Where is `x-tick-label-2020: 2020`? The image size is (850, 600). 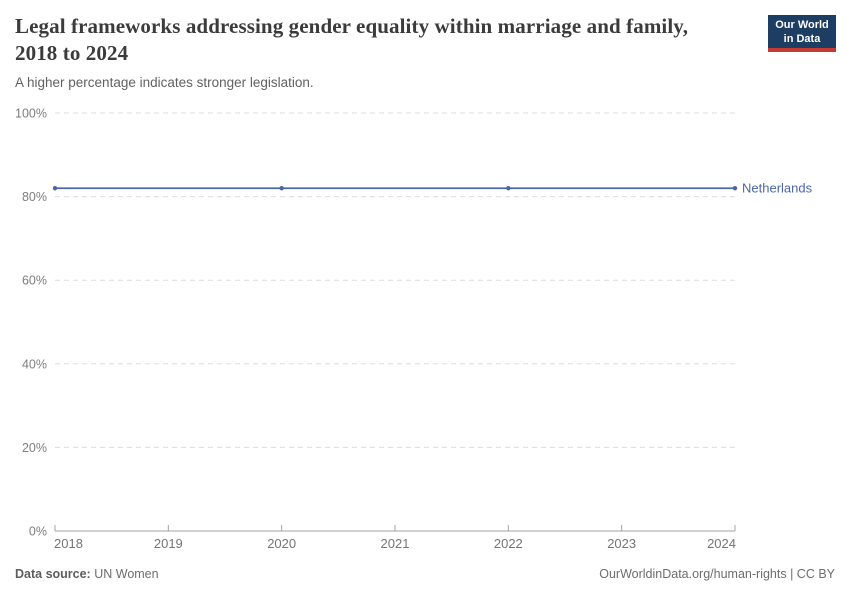
x-tick-label-2020: 2020 is located at coordinates (281, 543).